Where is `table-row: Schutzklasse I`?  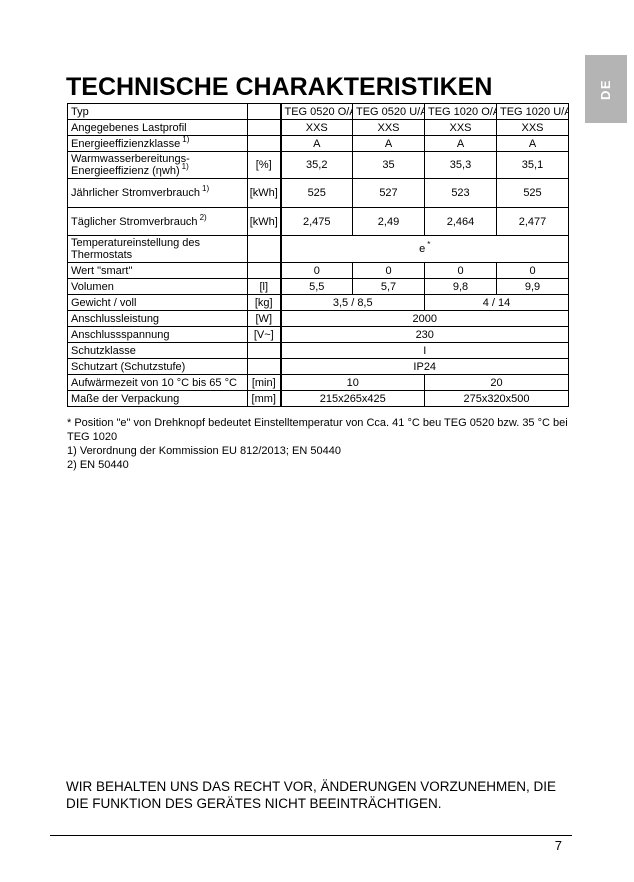 table-row: Schutzklasse I is located at coordinates (318, 350).